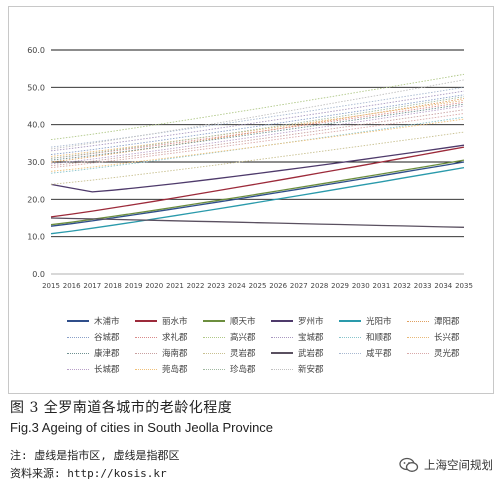 Image resolution: width=501 pixels, height=486 pixels. Describe the element at coordinates (409, 464) in the screenshot. I see `wechat-logo-icon` at that location.